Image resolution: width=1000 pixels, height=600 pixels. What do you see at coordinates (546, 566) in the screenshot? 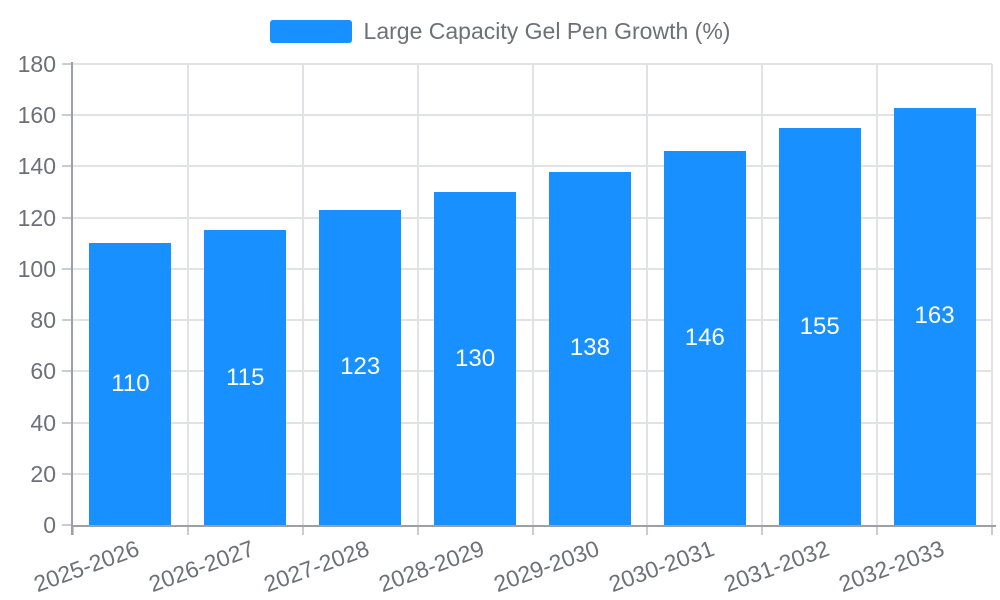
I see `x-axis-label: 2029-2030` at bounding box center [546, 566].